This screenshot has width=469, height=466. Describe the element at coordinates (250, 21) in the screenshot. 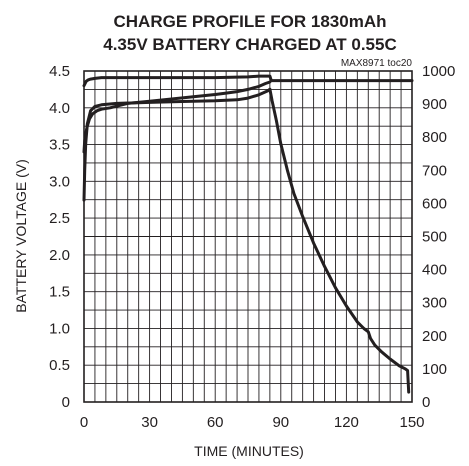

I see `chart-title-line-1: CHARGE PROFILE FOR 1830mAh` at that location.